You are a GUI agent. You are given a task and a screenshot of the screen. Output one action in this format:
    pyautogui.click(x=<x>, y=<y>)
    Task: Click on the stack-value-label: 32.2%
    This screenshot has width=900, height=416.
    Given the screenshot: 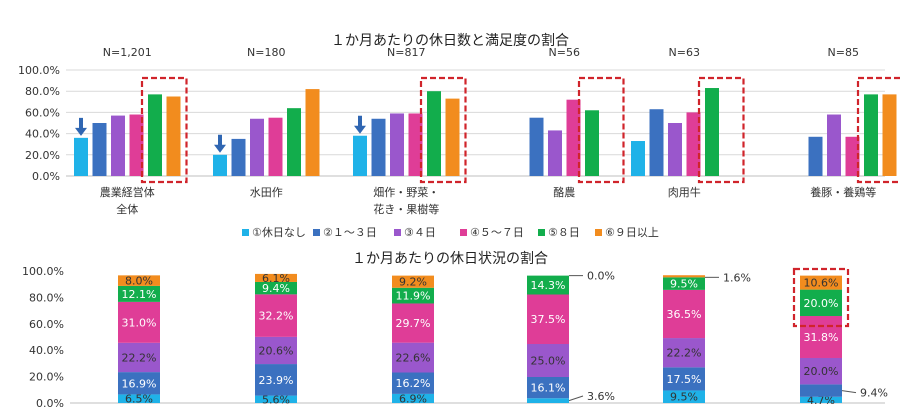 What is the action you would take?
    pyautogui.click(x=276, y=316)
    